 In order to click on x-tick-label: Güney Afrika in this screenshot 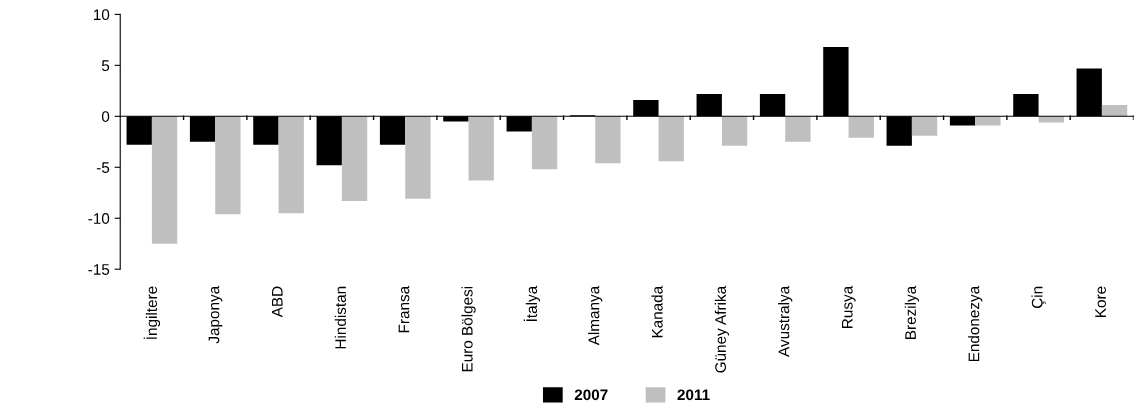, I will do `click(722, 329)`.